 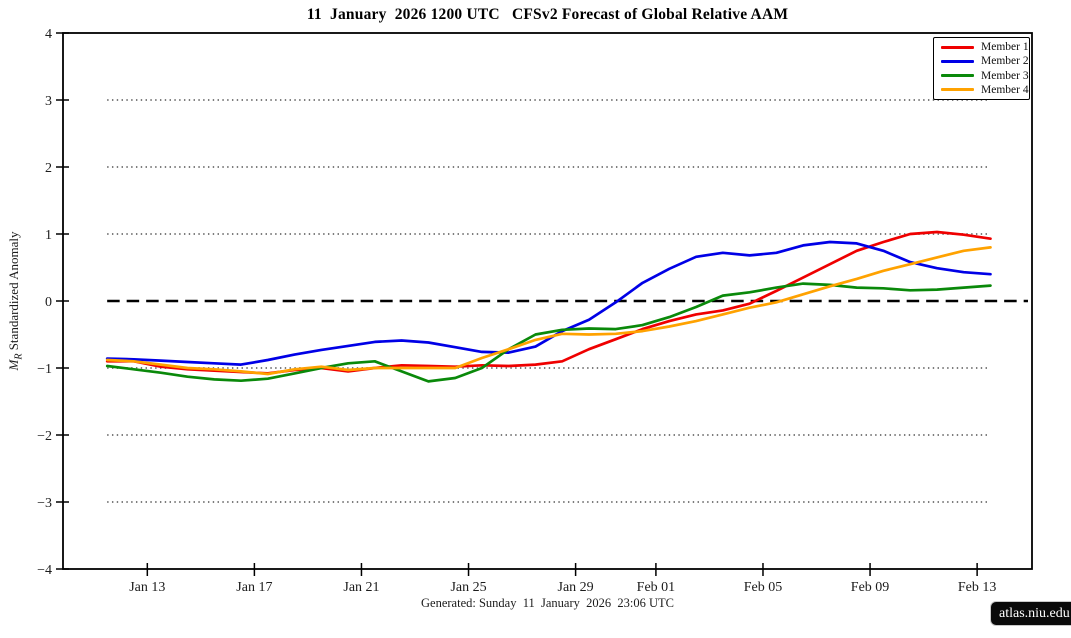 I want to click on y-tick-label: 0, so click(x=48, y=302).